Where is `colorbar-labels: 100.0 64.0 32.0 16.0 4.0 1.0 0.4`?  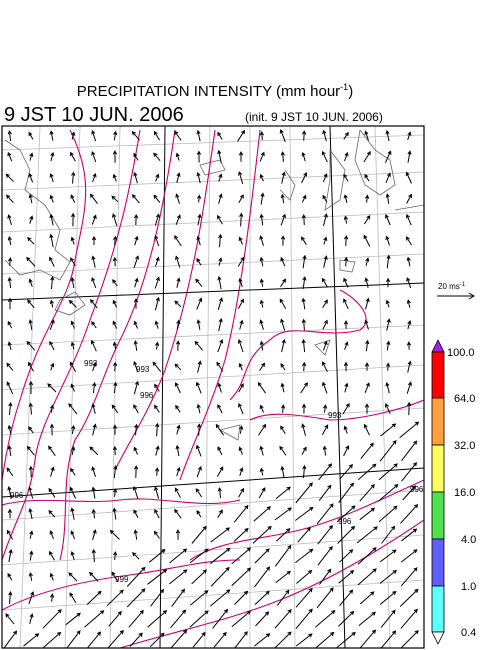
colorbar-labels: 100.0 64.0 32.0 16.0 4.0 1.0 0.4 is located at coordinates (461, 493).